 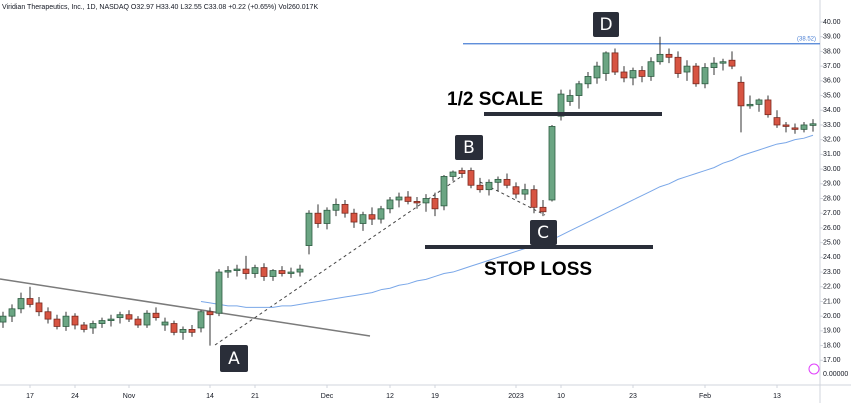 What do you see at coordinates (832, 345) in the screenshot?
I see `y-tick-label: 18.00` at bounding box center [832, 345].